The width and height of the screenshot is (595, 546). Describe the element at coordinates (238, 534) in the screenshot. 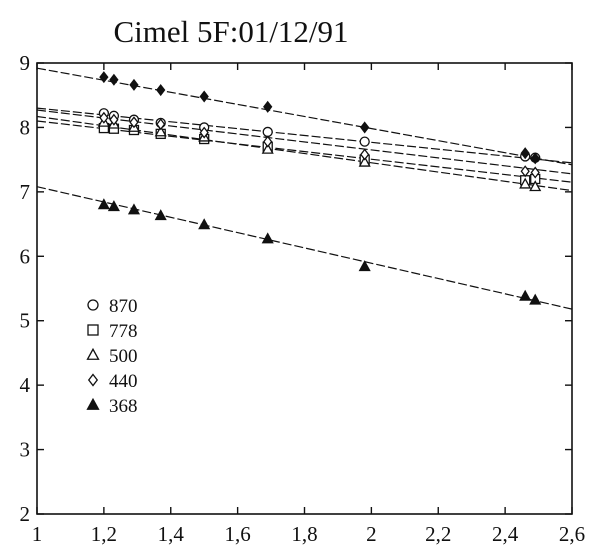

I see `x-tick-label: 1,6` at that location.